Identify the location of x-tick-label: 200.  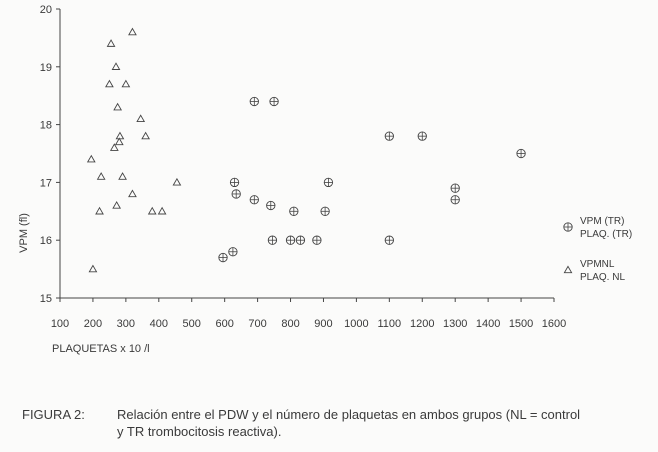
(93, 324).